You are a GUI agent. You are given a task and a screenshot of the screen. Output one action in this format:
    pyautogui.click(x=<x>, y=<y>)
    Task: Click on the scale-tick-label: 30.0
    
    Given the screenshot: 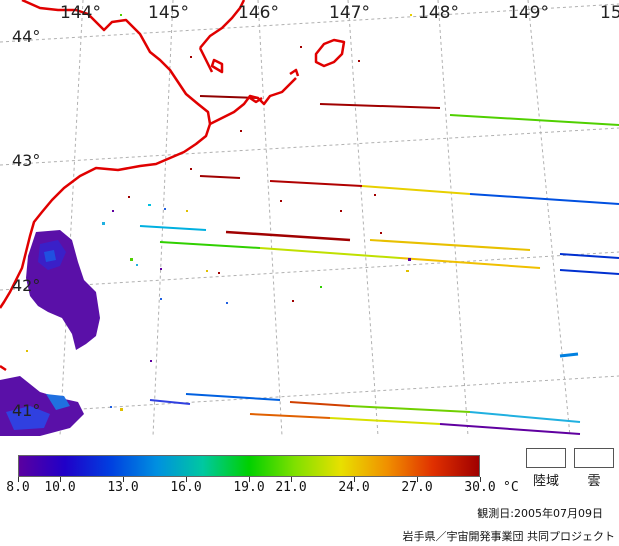 What is the action you would take?
    pyautogui.click(x=480, y=487)
    